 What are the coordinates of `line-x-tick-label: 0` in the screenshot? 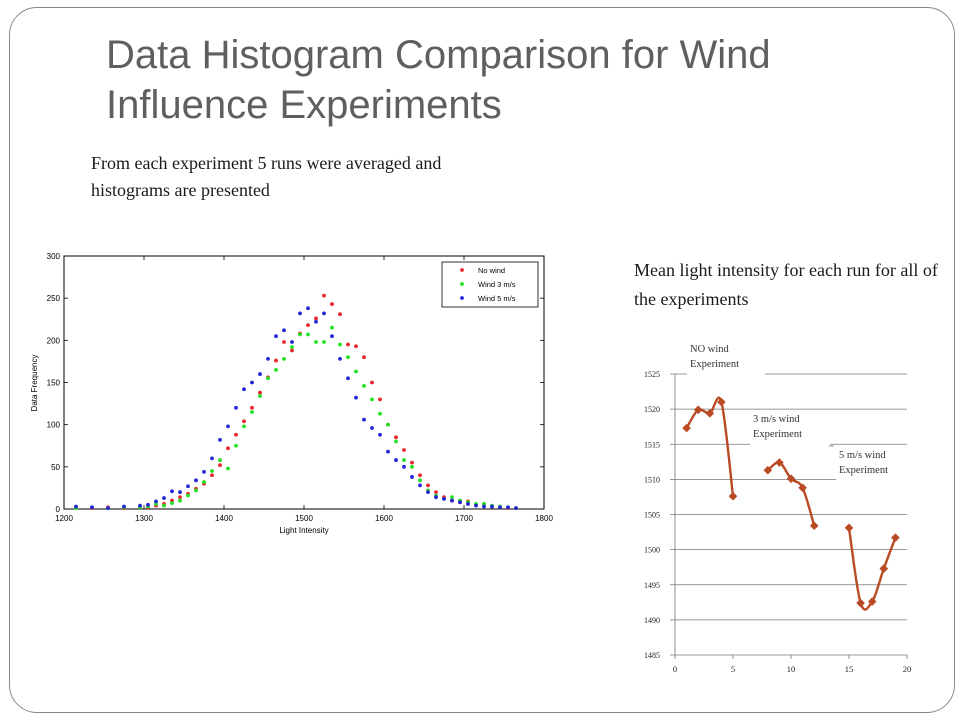 It's located at (675, 669).